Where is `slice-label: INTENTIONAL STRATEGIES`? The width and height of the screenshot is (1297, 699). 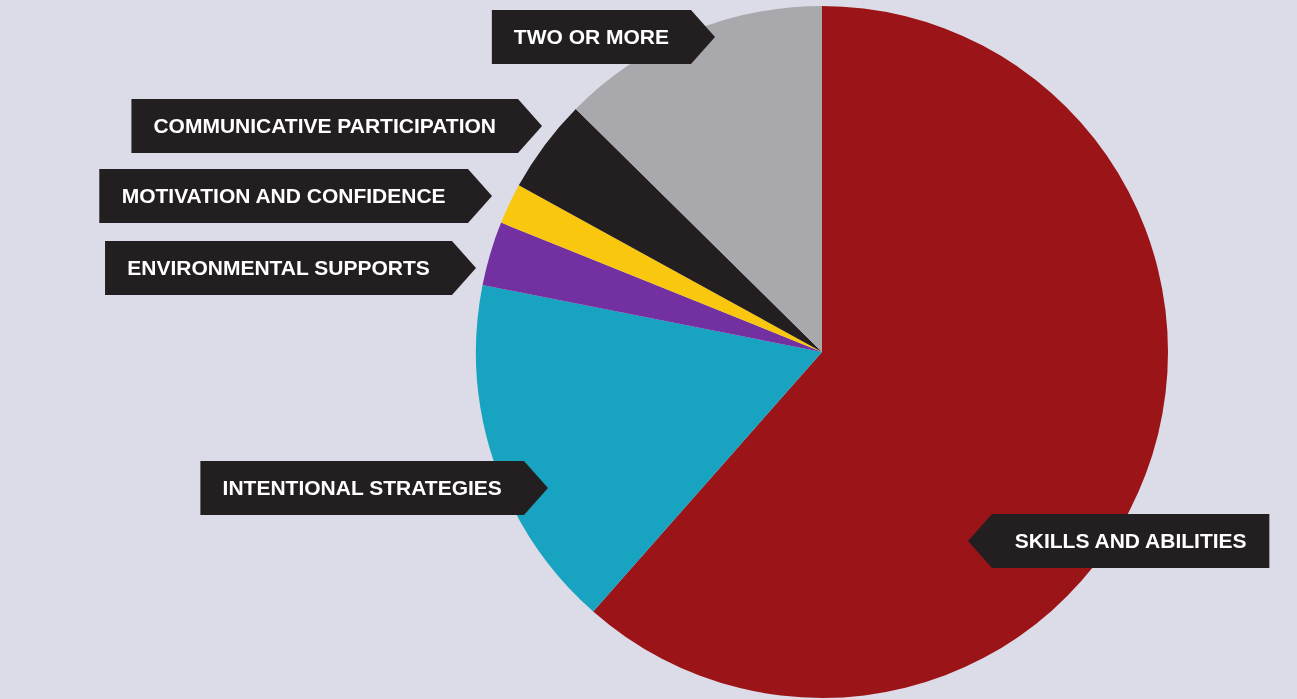
slice-label: INTENTIONAL STRATEGIES is located at coordinates (362, 487).